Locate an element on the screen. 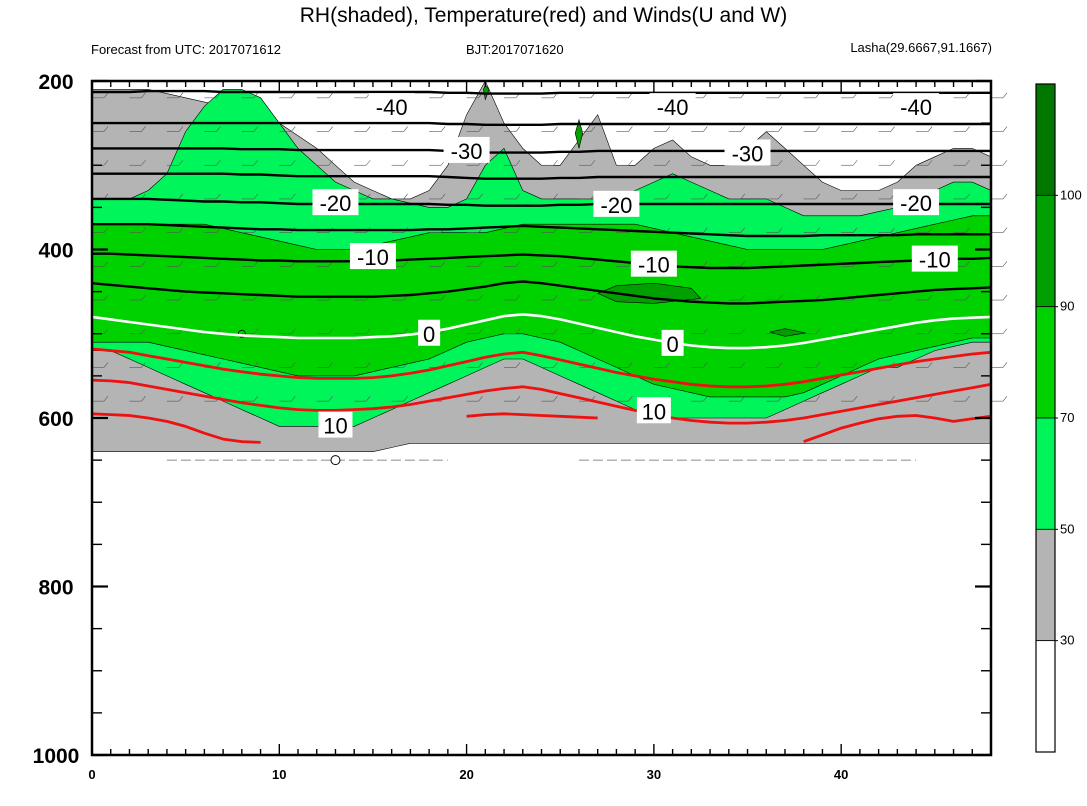 The image size is (1087, 806). forecast-subtitle: Forecast from UTC: 2017071612 is located at coordinates (186, 49).